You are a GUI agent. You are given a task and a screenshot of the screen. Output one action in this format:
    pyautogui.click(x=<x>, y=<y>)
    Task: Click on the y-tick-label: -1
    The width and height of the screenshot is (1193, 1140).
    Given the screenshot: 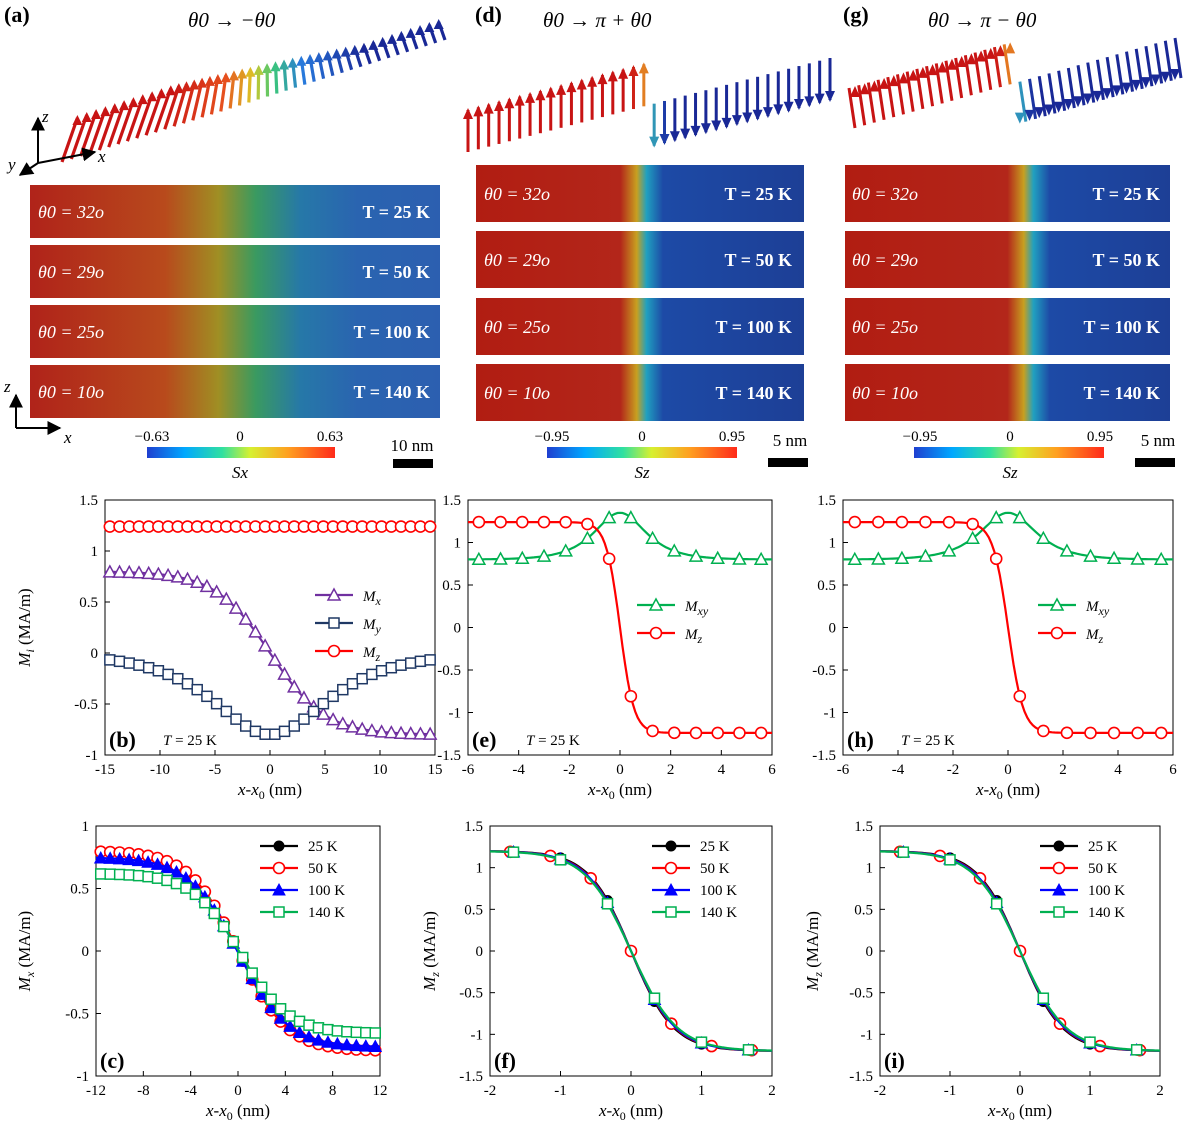 What is the action you would take?
    pyautogui.click(x=830, y=714)
    